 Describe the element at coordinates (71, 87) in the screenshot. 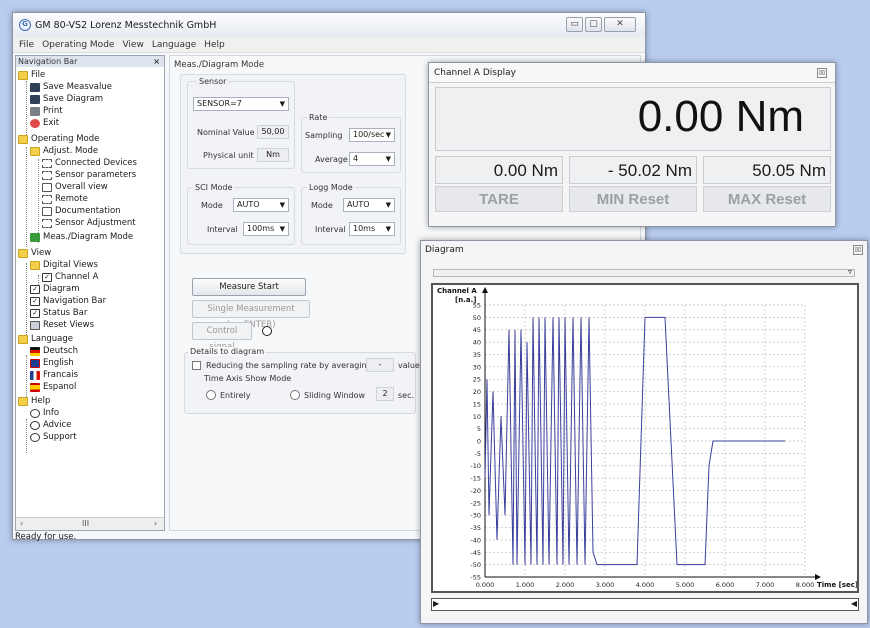

I see `nav-item-save-measvalue: Save Measvalue` at that location.